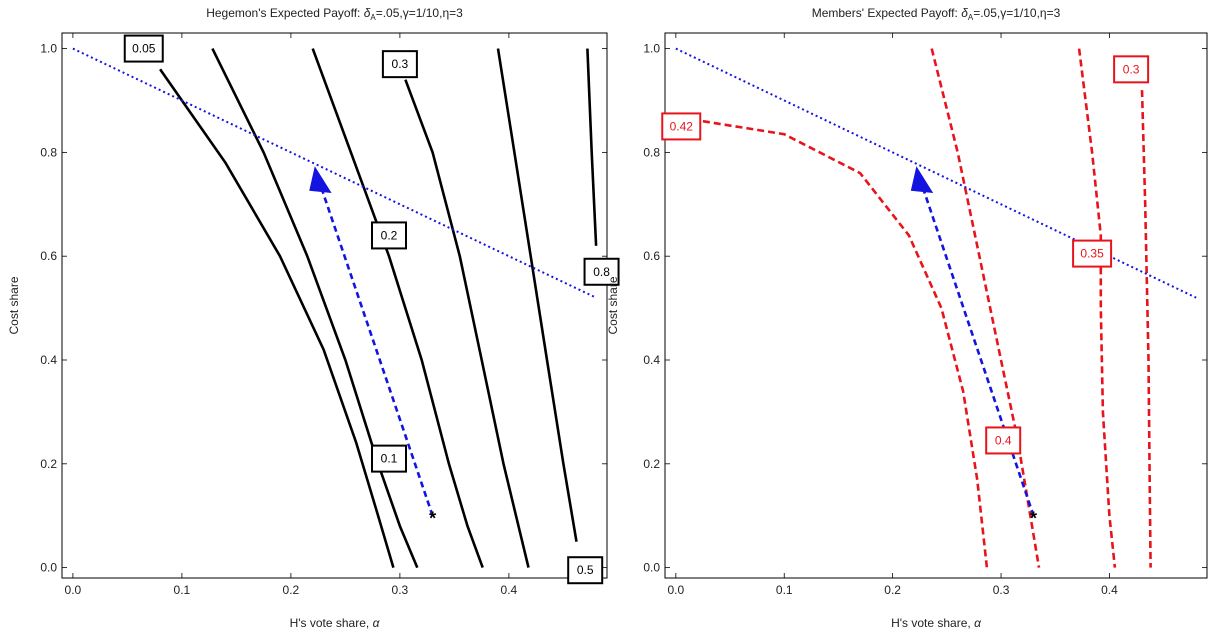  I want to click on contour-label-text: 0.8, so click(601, 272).